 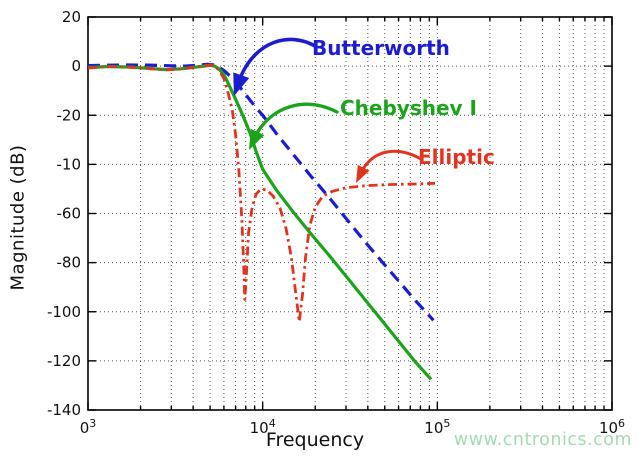 I want to click on x-axis-title: Frequency, so click(x=315, y=440).